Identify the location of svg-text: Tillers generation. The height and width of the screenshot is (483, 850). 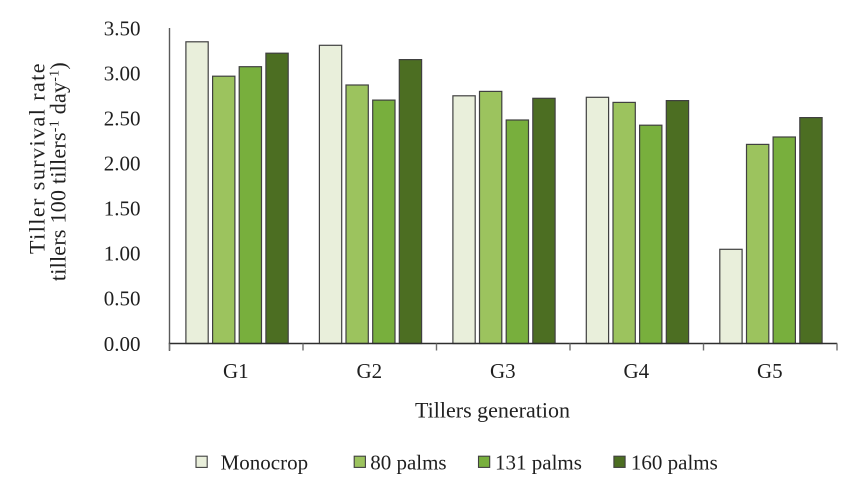
(492, 409).